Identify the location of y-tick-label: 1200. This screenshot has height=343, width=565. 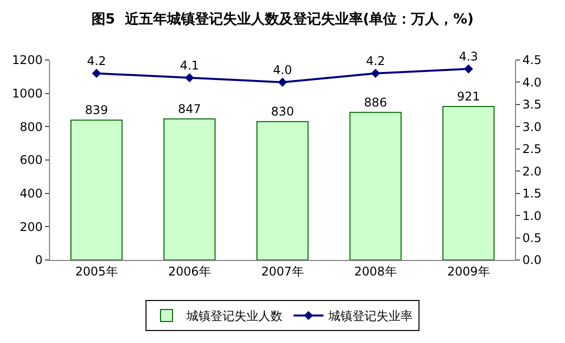
(27, 60).